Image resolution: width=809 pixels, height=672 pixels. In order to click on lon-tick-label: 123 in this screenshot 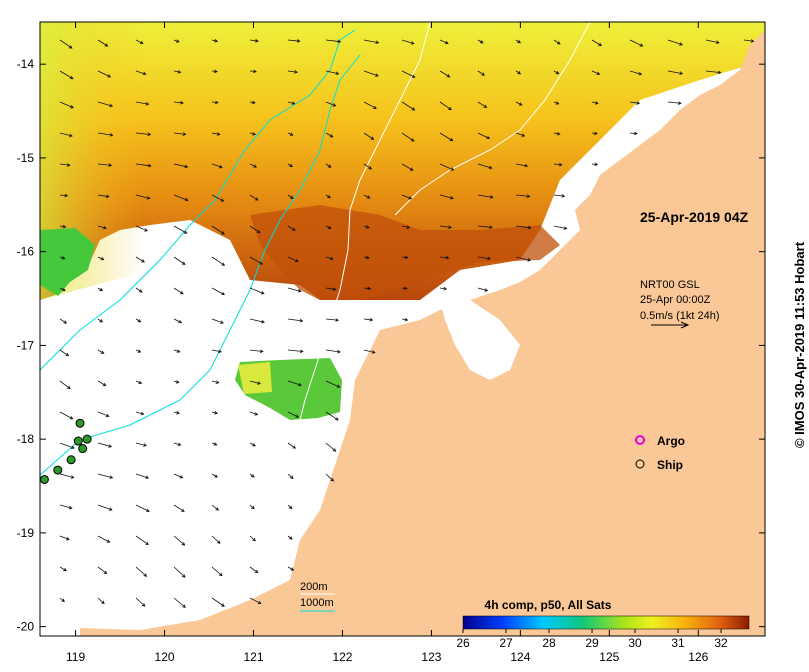, I will do `click(431, 657)`.